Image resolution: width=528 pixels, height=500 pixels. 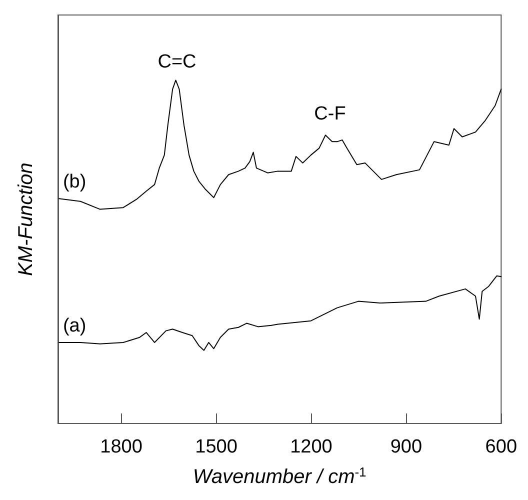 What do you see at coordinates (216, 447) in the screenshot?
I see `x-tick-label: 1500` at bounding box center [216, 447].